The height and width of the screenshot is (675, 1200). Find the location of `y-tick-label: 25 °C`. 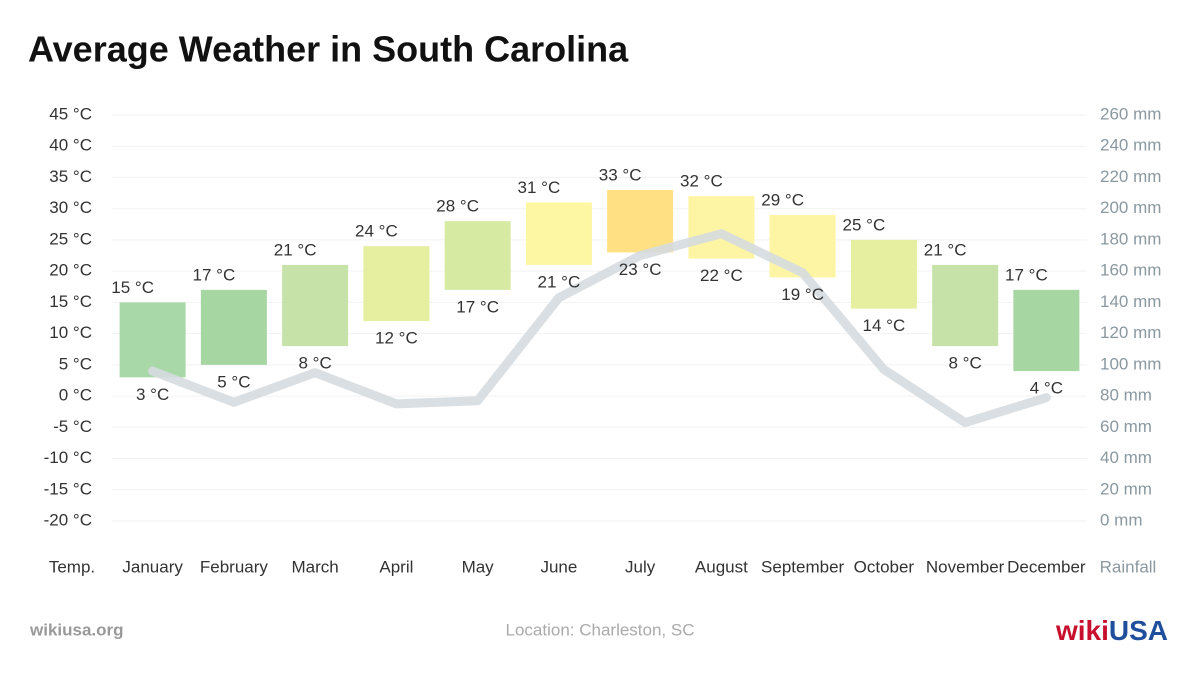

y-tick-label: 25 °C is located at coordinates (70, 238).